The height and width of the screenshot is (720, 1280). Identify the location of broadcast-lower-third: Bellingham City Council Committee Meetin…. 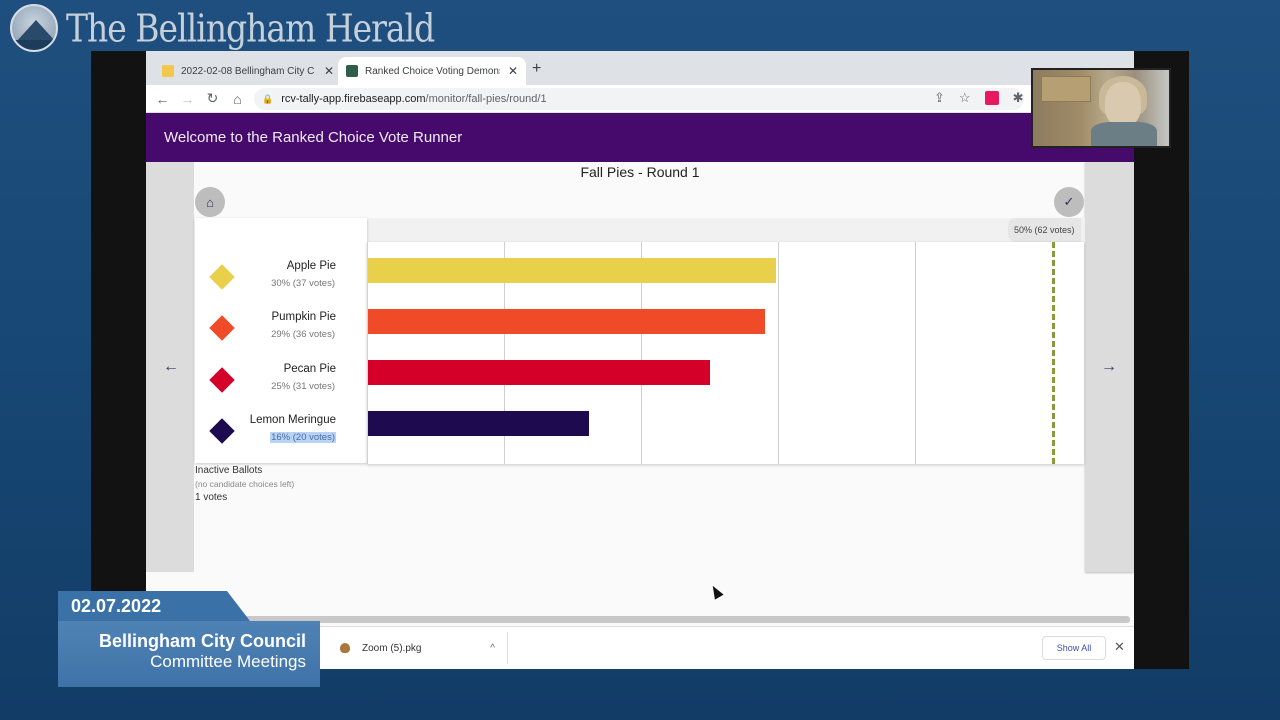
(189, 654).